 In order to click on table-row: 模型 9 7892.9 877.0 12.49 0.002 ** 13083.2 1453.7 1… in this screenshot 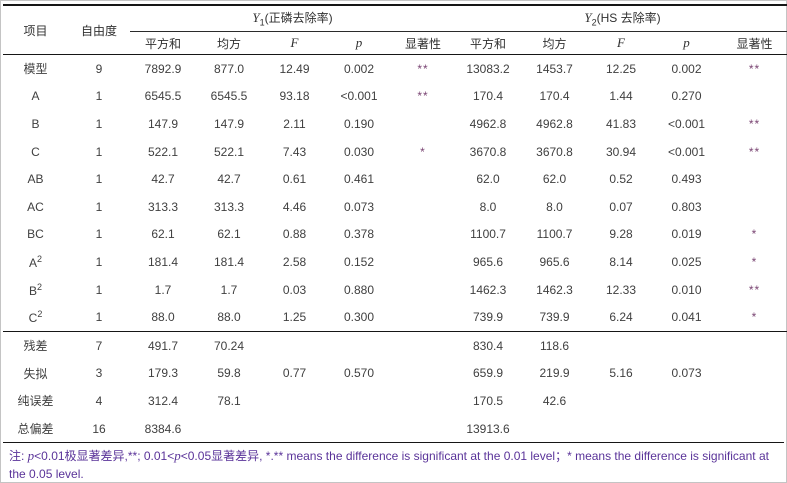, I will do `click(395, 69)`.